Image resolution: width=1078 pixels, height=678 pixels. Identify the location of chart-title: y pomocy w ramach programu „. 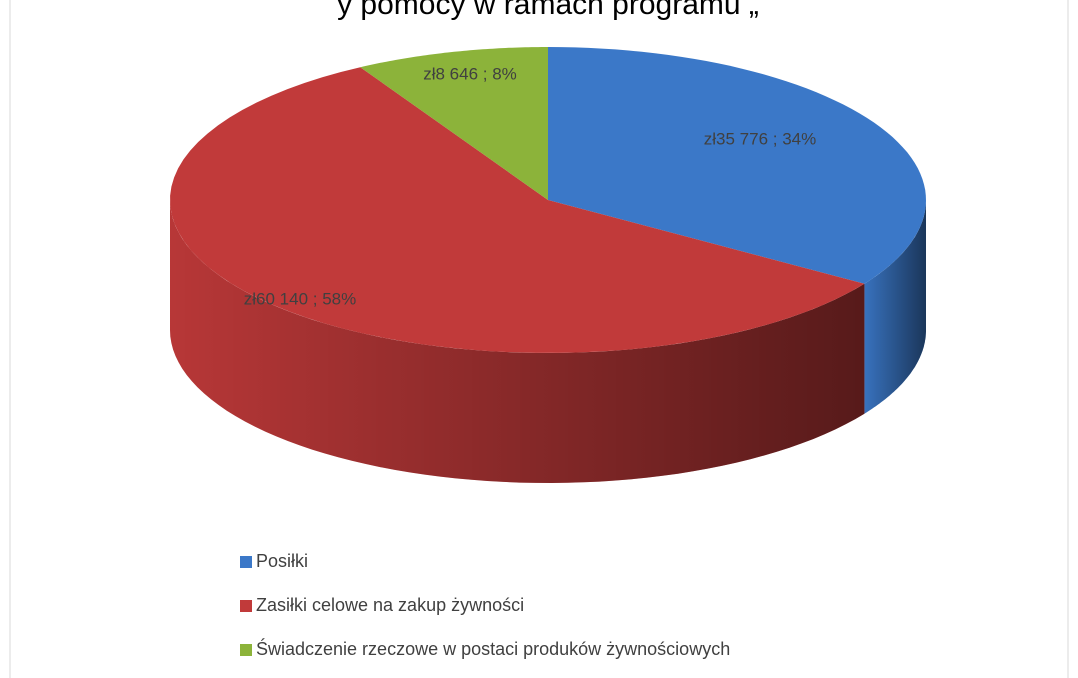
(548, 10).